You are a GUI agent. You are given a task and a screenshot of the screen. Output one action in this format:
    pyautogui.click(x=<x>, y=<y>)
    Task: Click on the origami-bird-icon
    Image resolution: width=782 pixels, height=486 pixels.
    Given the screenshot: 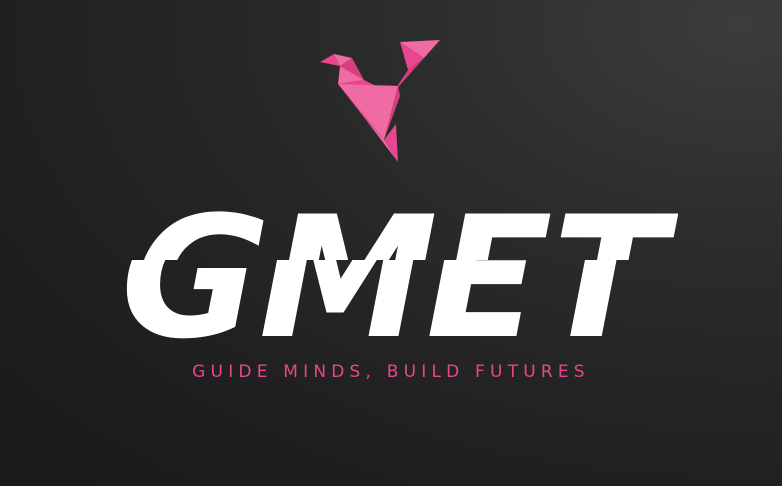 What is the action you would take?
    pyautogui.click(x=380, y=101)
    